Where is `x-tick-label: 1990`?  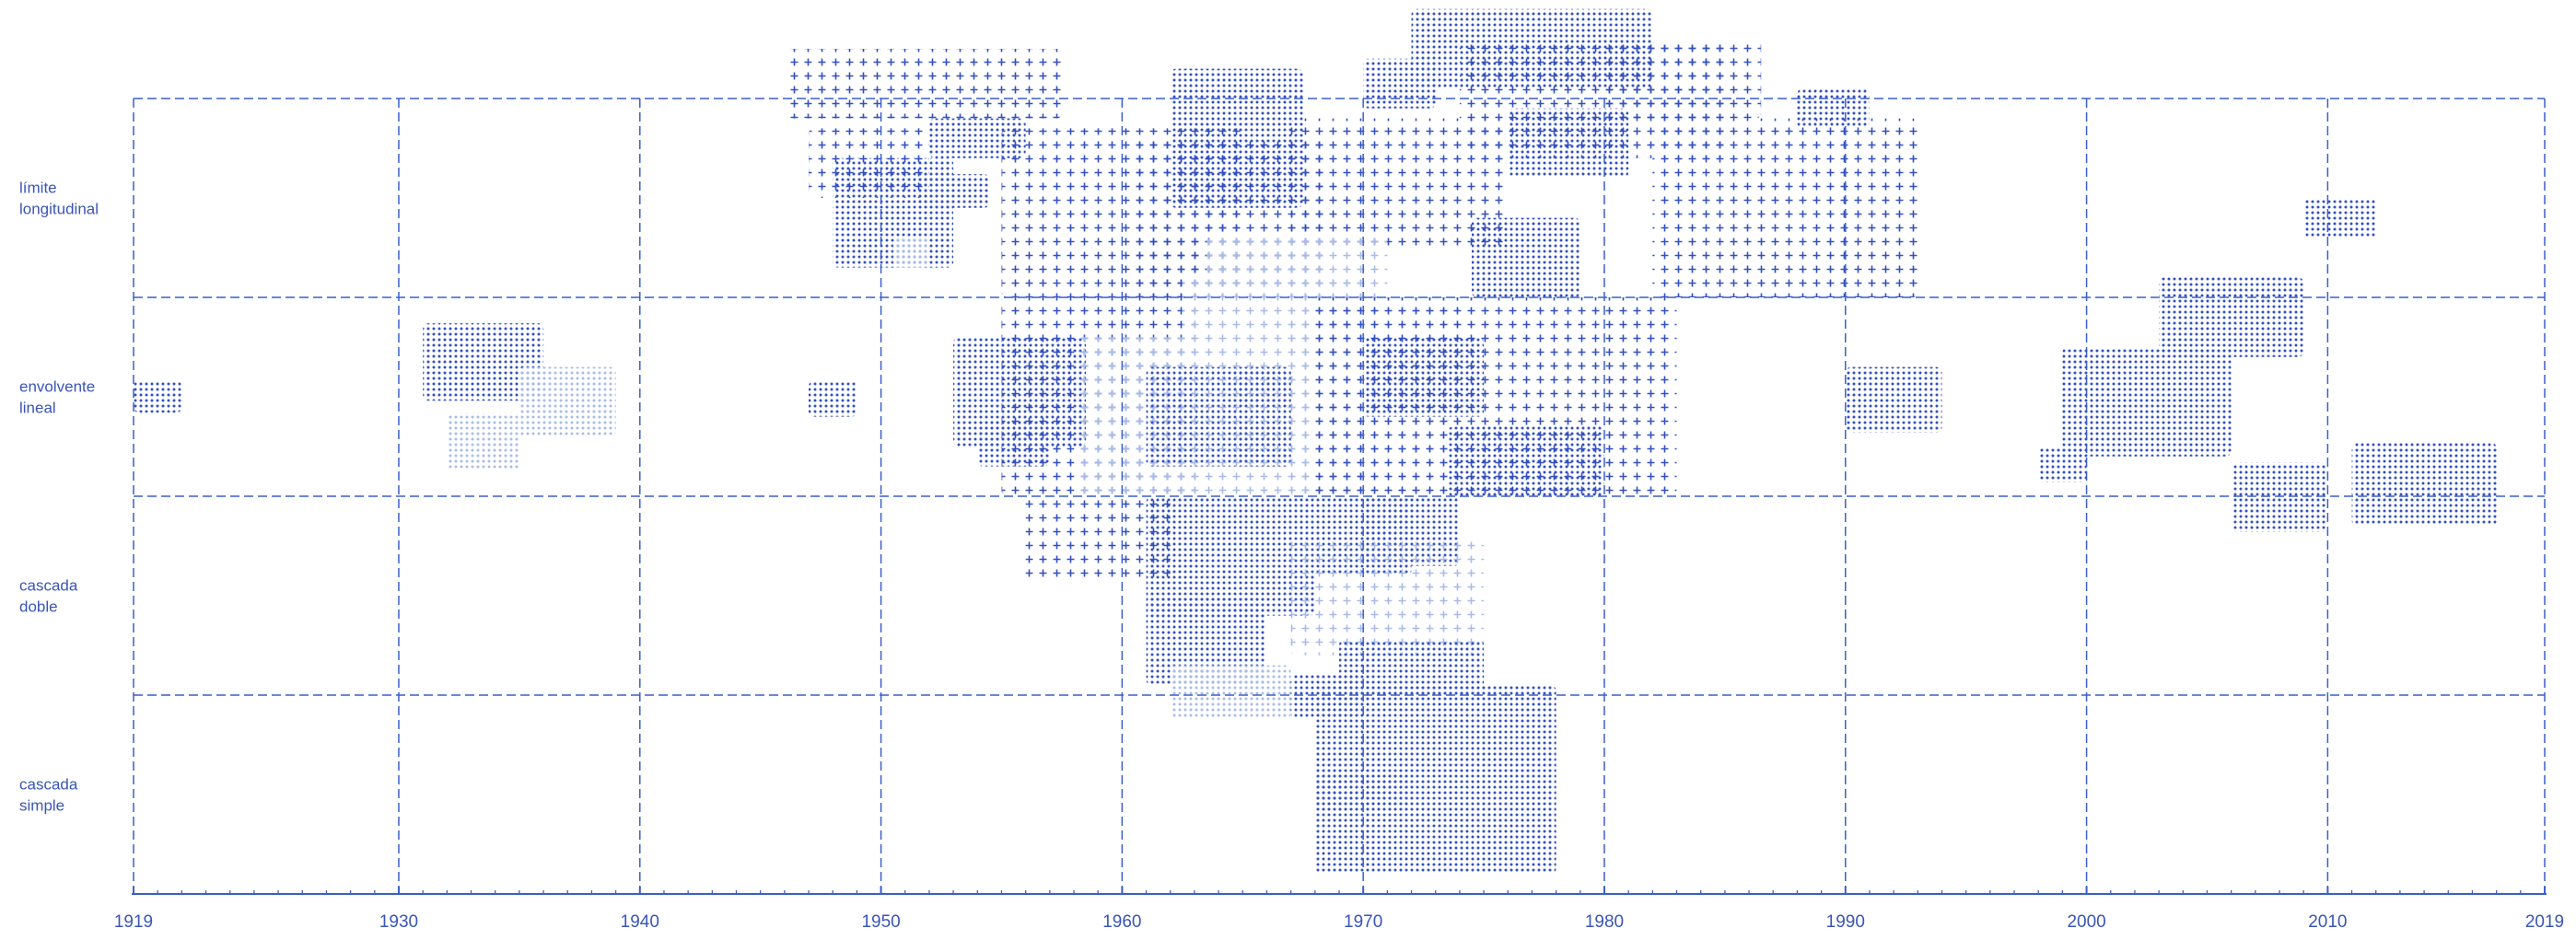
x-tick-label: 1990 is located at coordinates (1845, 922).